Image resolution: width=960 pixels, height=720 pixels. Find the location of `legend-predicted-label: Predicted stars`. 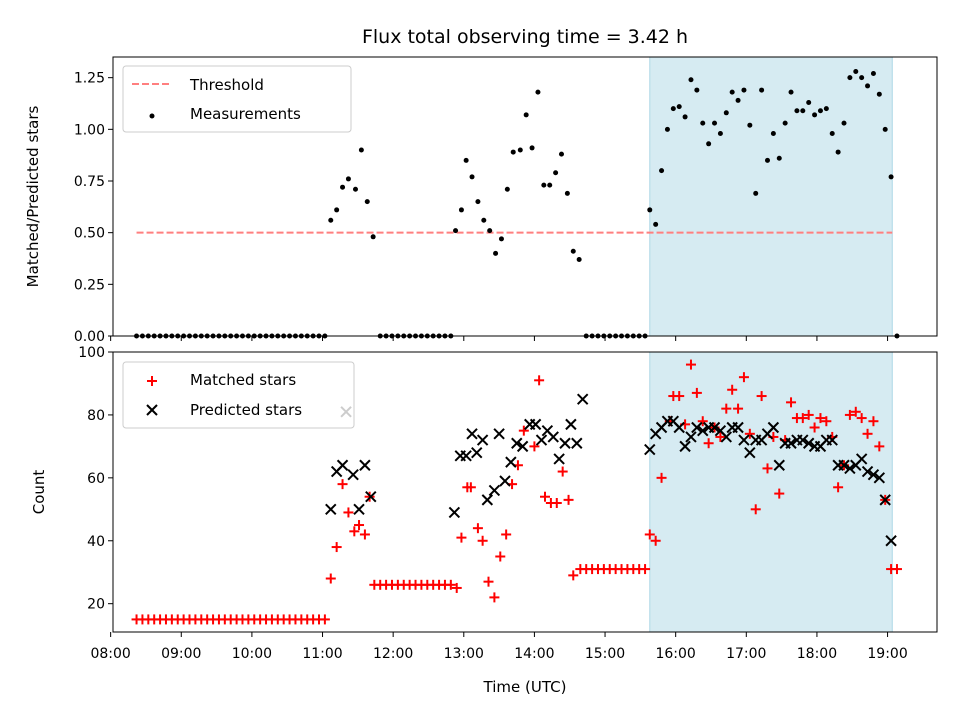

legend-predicted-label: Predicted stars is located at coordinates (246, 410).